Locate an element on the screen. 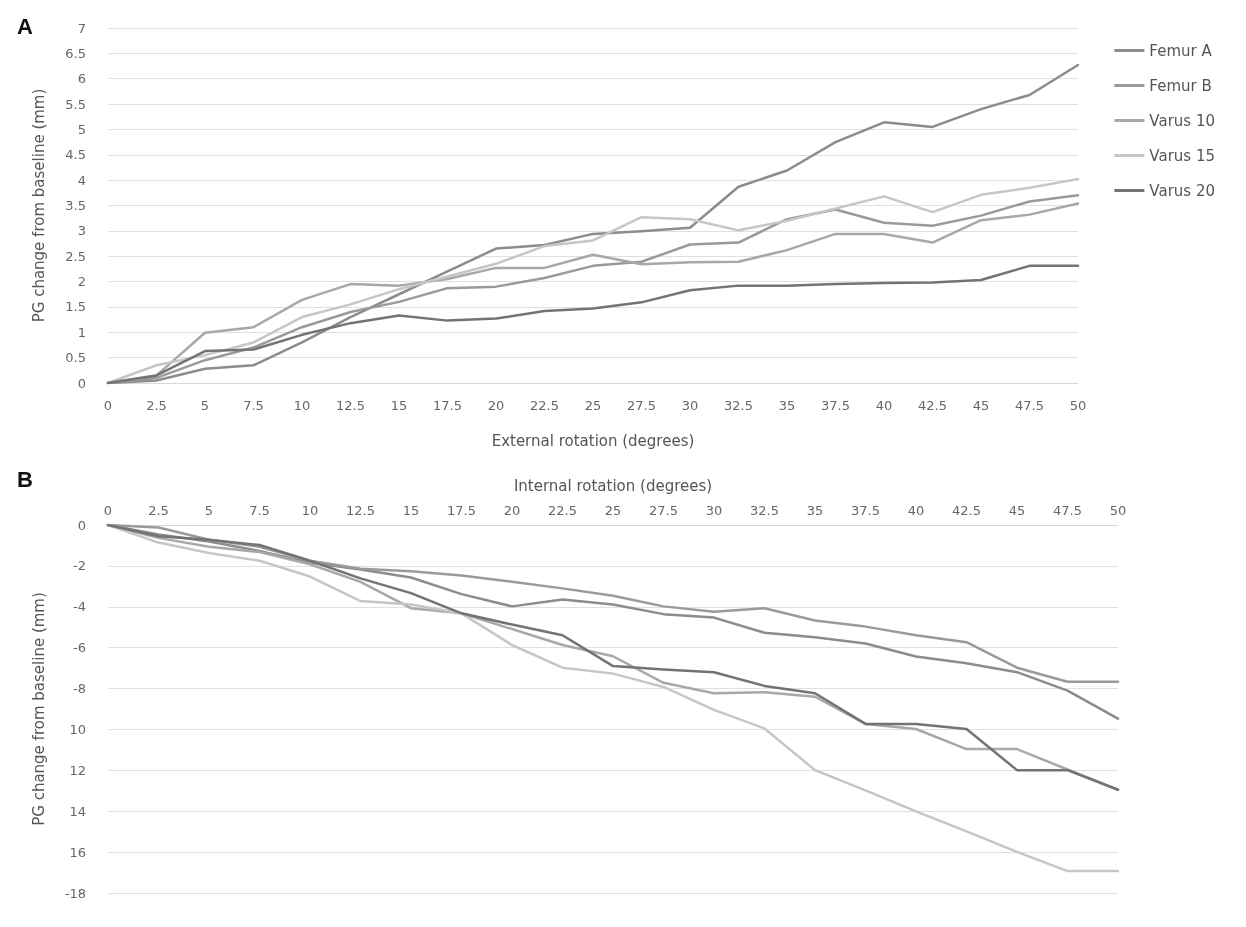 The image size is (1246, 927). legend-label: Femur A is located at coordinates (1181, 50).